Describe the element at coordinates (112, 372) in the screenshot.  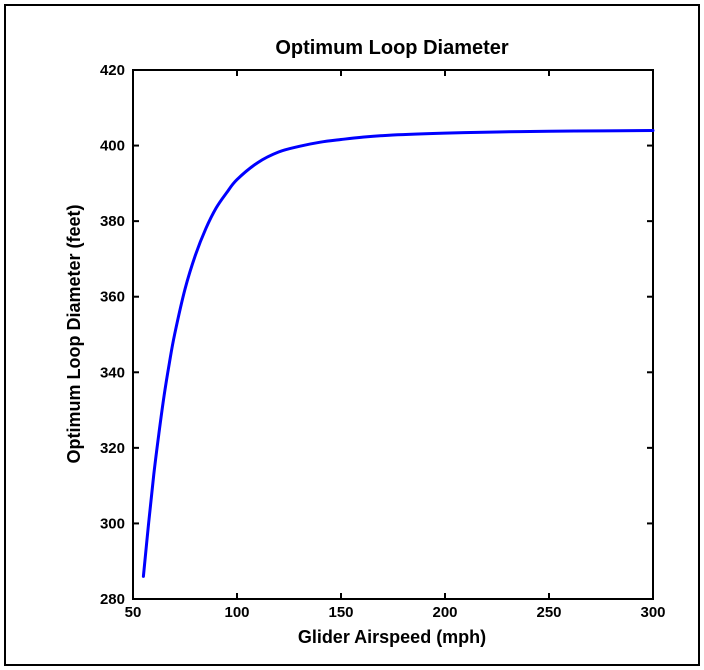
I see `y-tick-label: 340` at that location.